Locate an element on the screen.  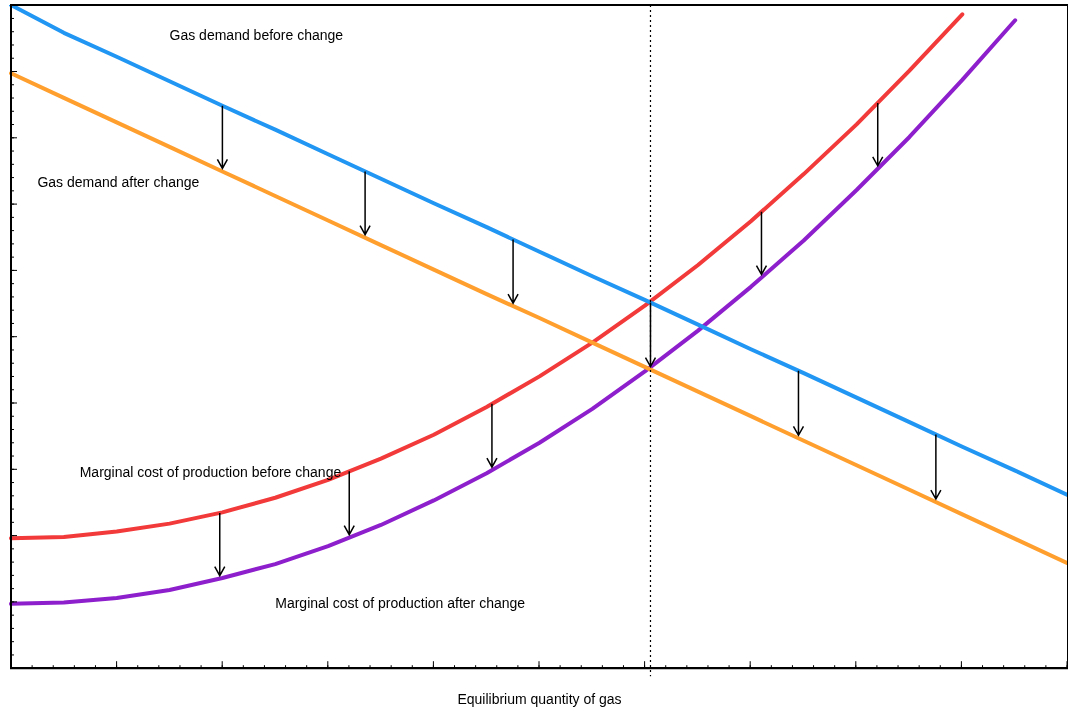
series-label: Marginal cost of production before change is located at coordinates (210, 472).